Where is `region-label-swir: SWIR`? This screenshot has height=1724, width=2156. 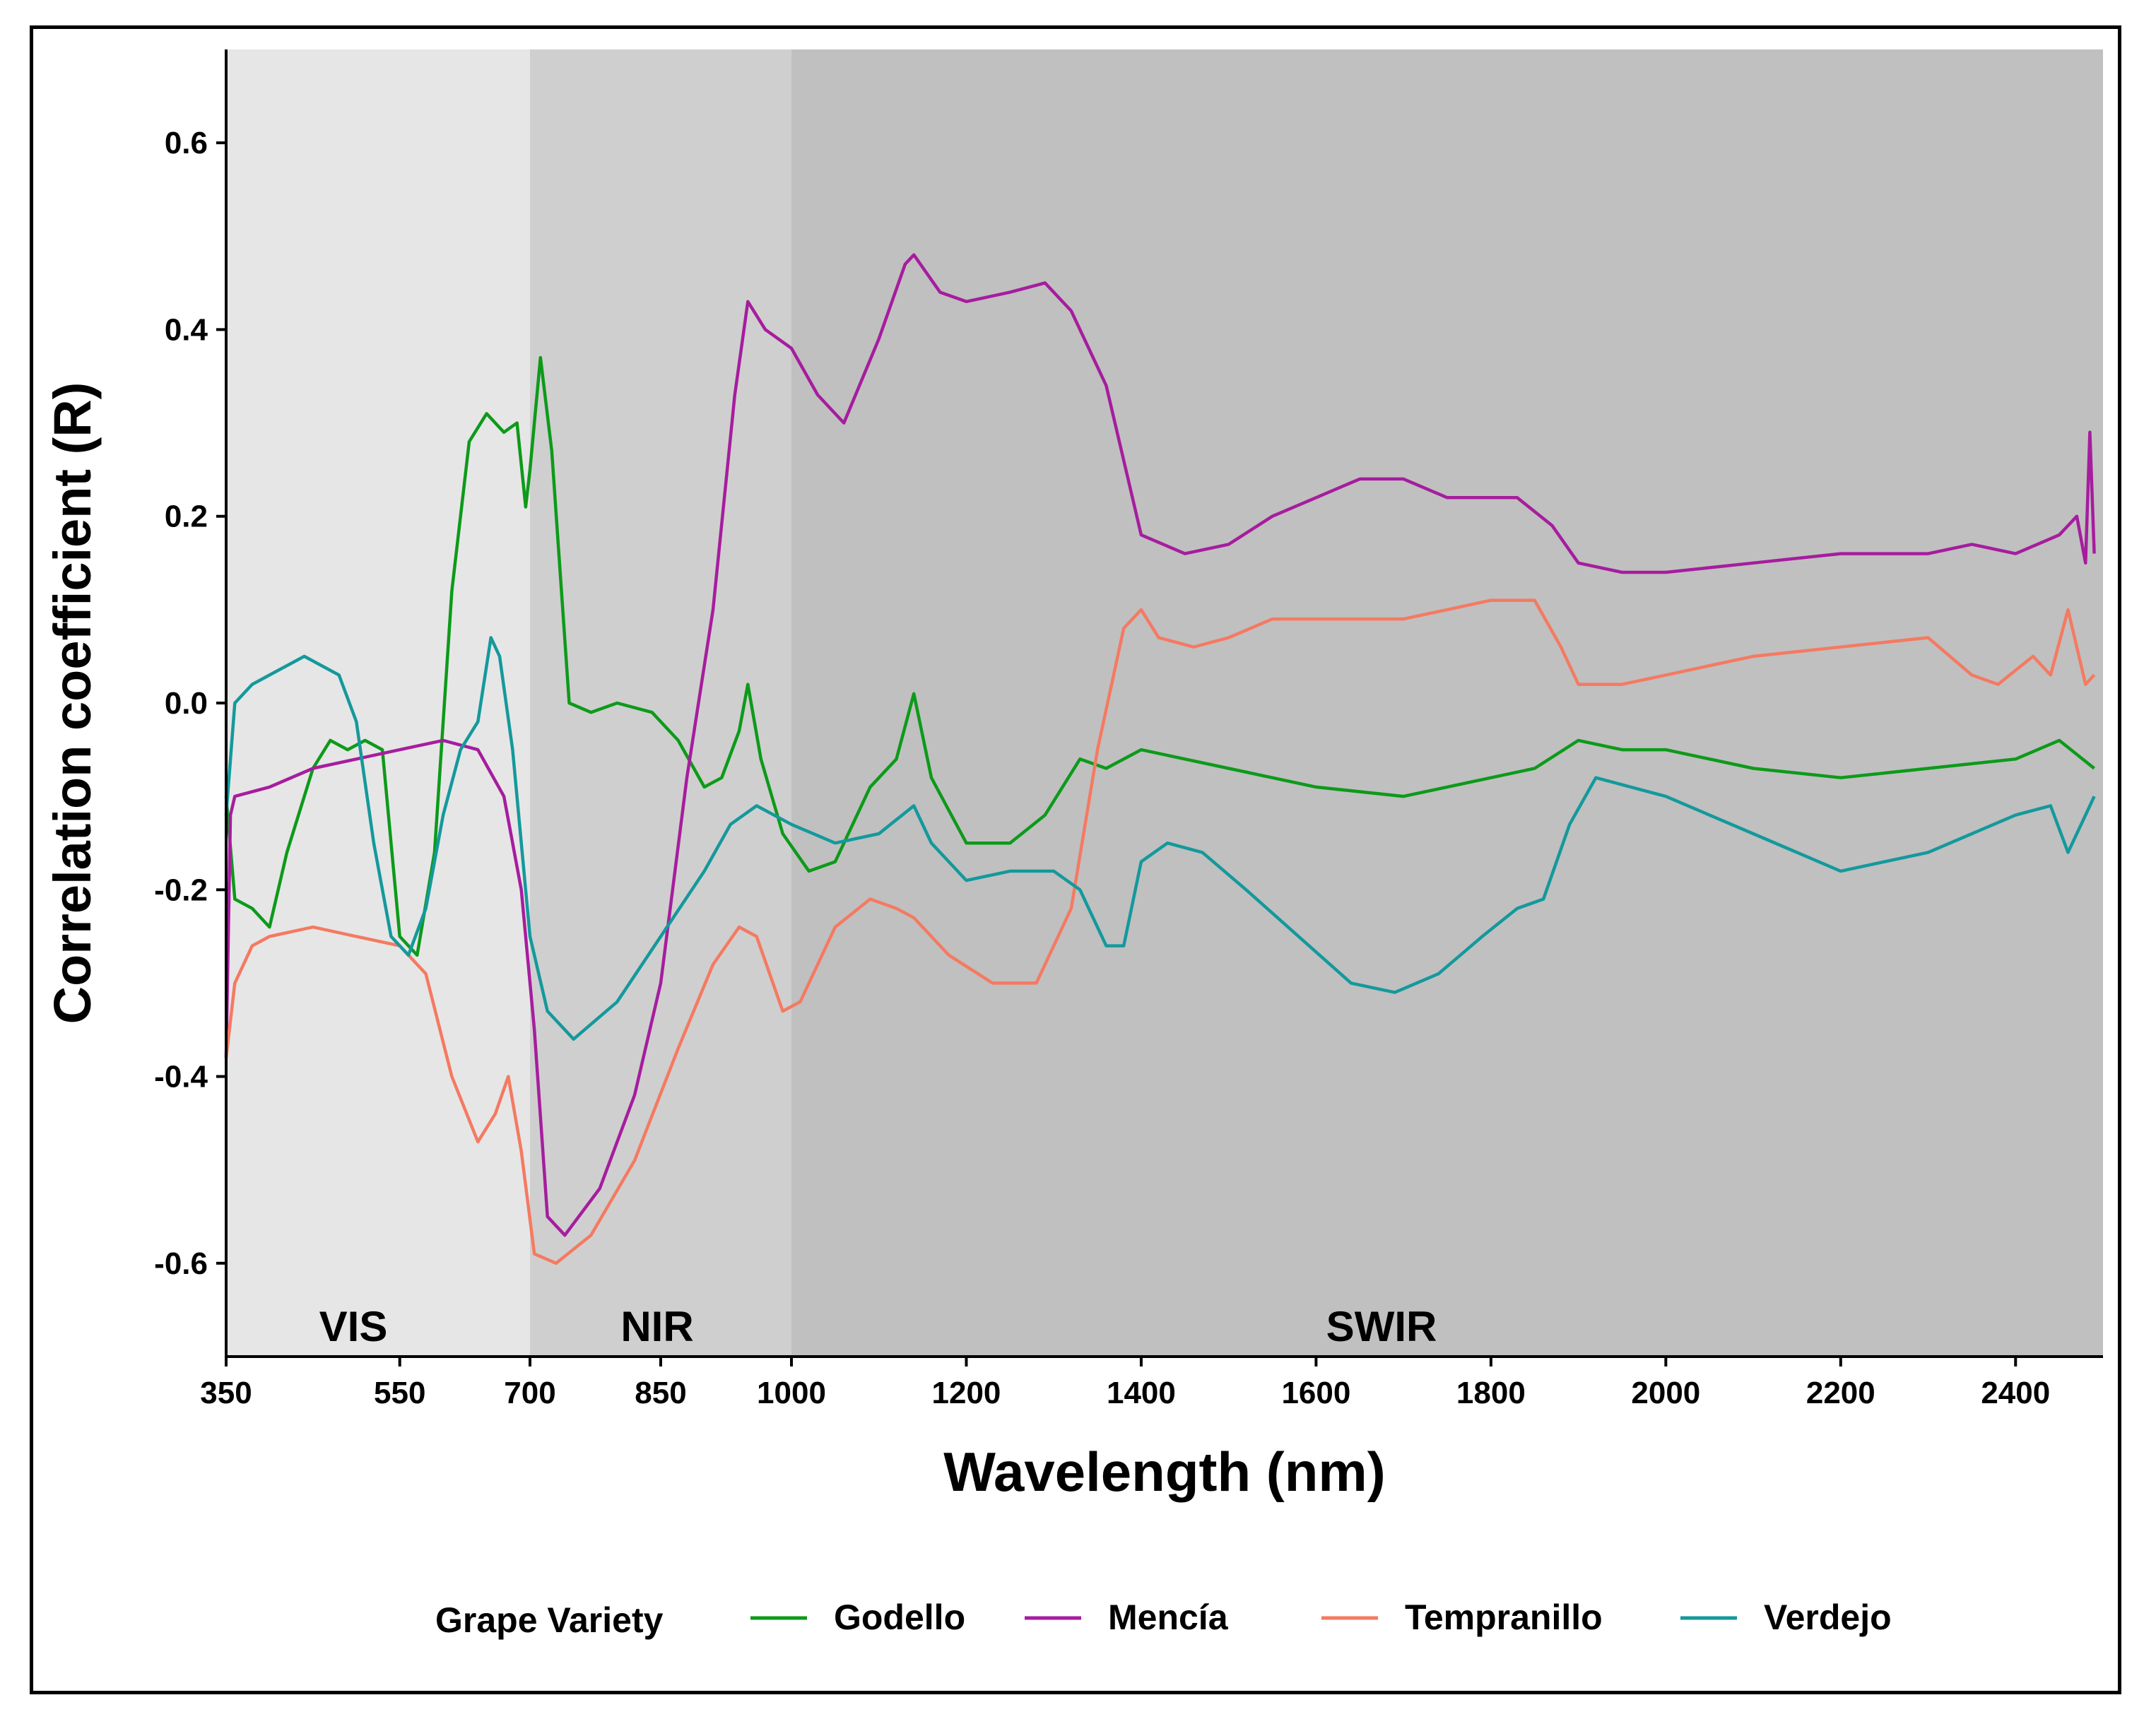
region-label-swir: SWIR is located at coordinates (1381, 1326).